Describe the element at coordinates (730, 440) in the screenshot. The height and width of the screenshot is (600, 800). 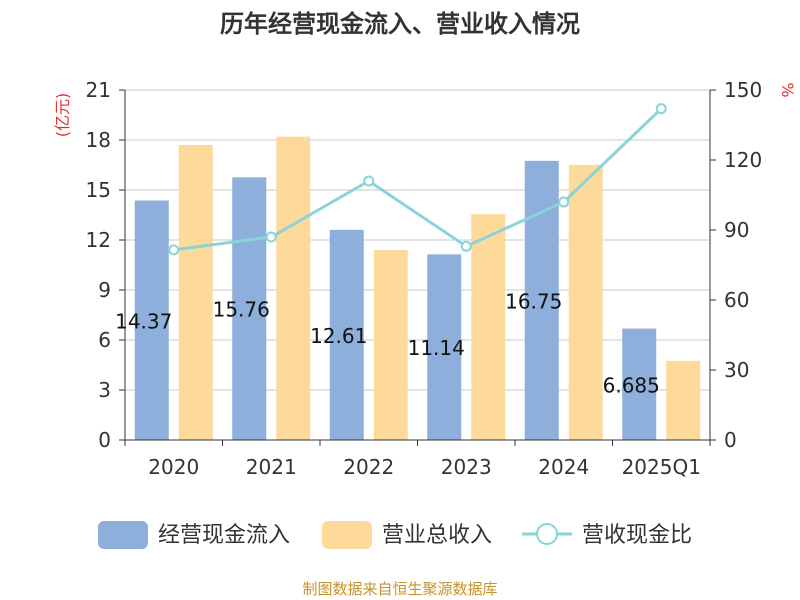
I see `y-right-tick-label: 0` at that location.